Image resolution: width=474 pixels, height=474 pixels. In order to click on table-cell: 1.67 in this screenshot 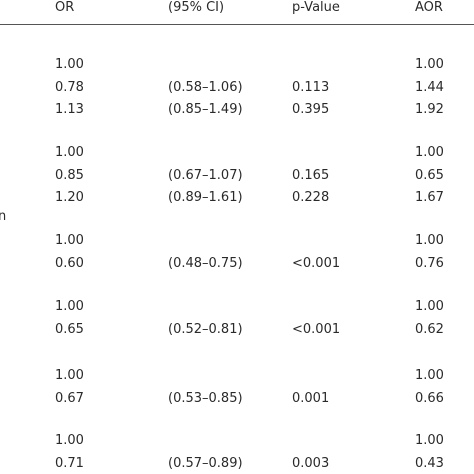, I will do `click(429, 197)`.